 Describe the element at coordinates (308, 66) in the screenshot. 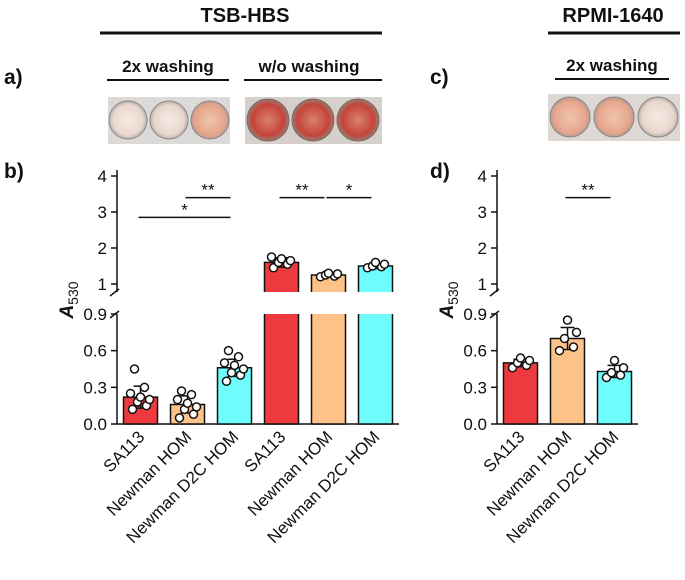

I see `subgroup-title: w/o washing` at that location.